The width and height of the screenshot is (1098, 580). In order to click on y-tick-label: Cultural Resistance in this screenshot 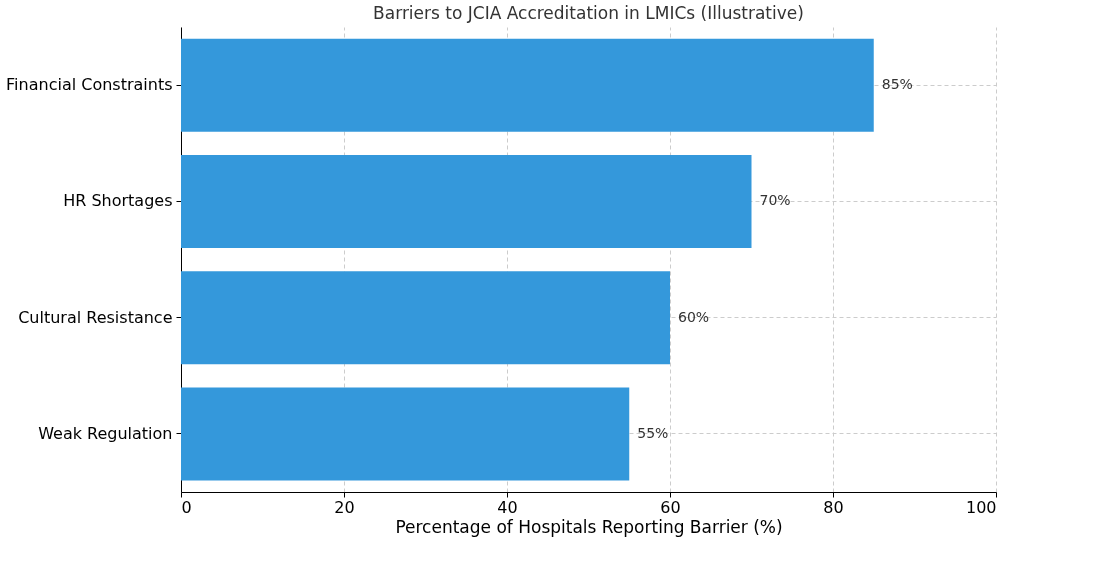, I will do `click(95, 317)`.